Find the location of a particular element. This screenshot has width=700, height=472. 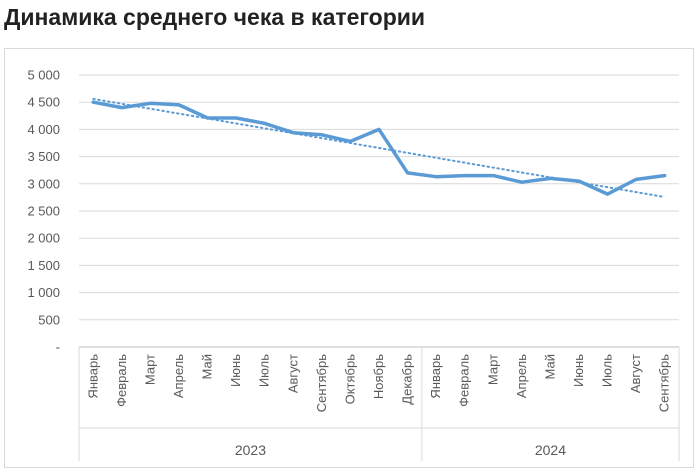

y-tick-label: 500 is located at coordinates (49, 319).